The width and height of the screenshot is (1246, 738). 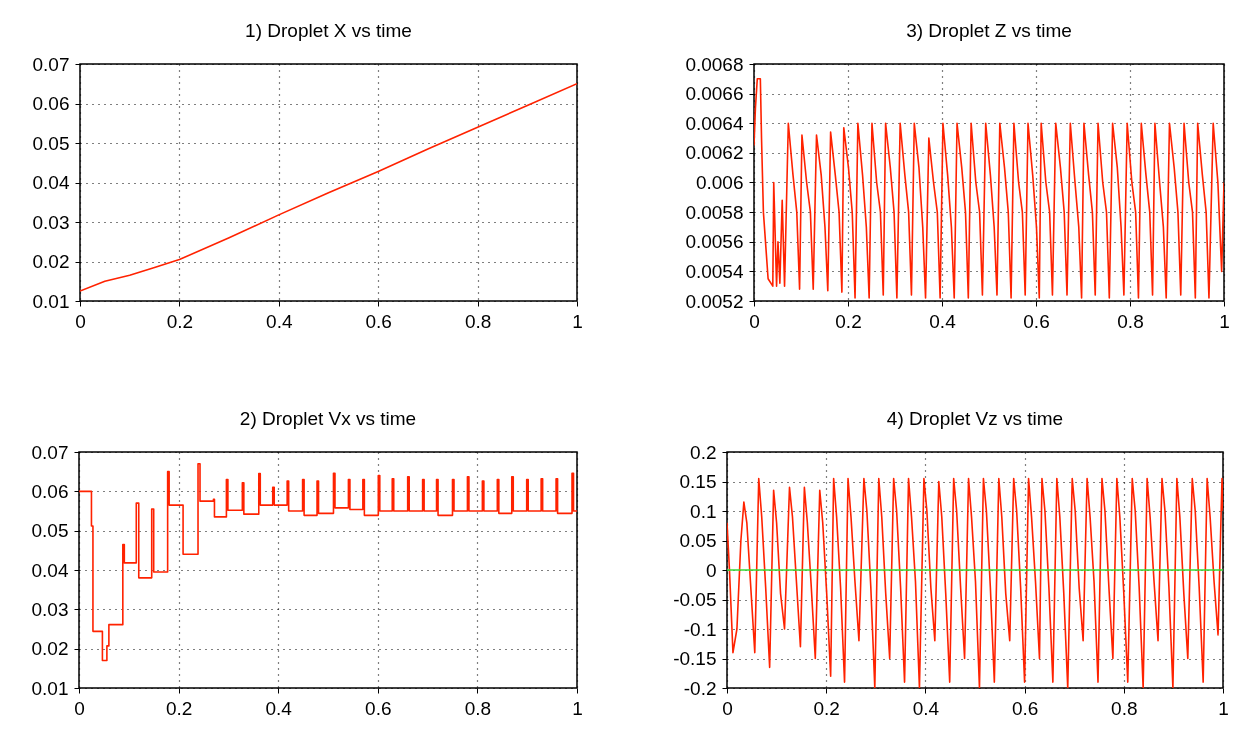 I want to click on y-tick-label: 0.0052, so click(x=714, y=301).